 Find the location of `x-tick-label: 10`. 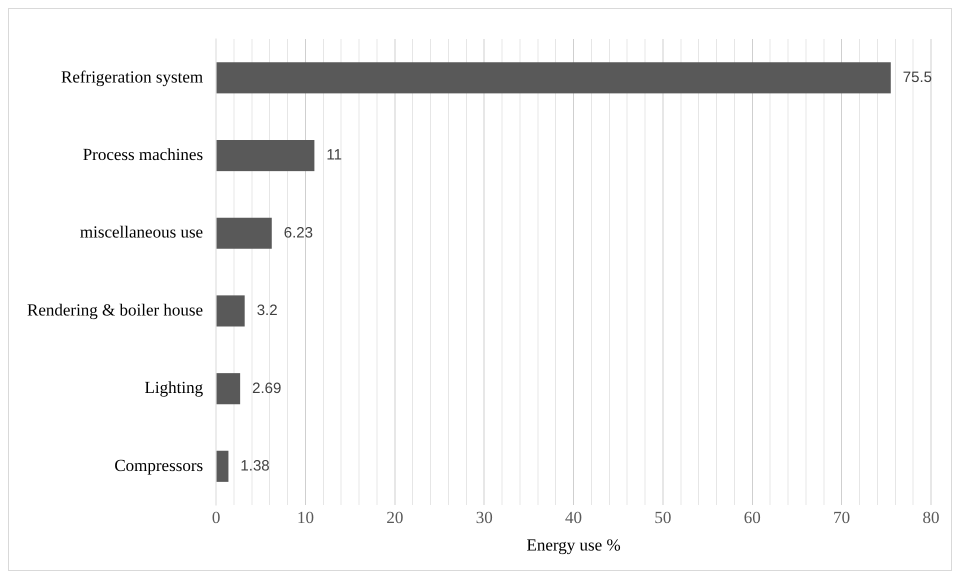

x-tick-label: 10 is located at coordinates (305, 517).